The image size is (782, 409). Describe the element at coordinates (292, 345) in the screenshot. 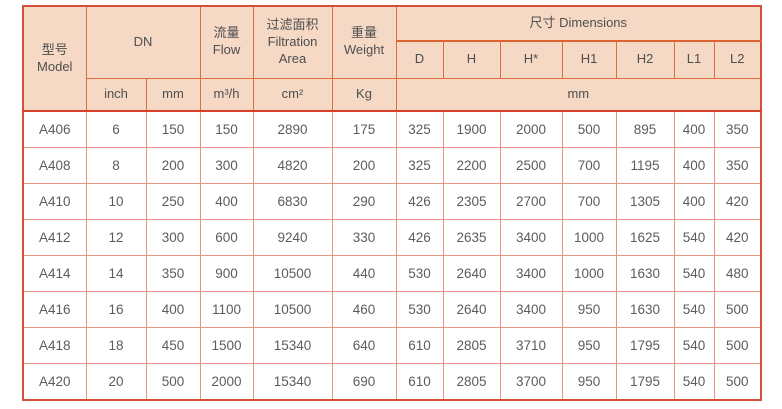

I see `cell-filtration-area: 15340` at that location.